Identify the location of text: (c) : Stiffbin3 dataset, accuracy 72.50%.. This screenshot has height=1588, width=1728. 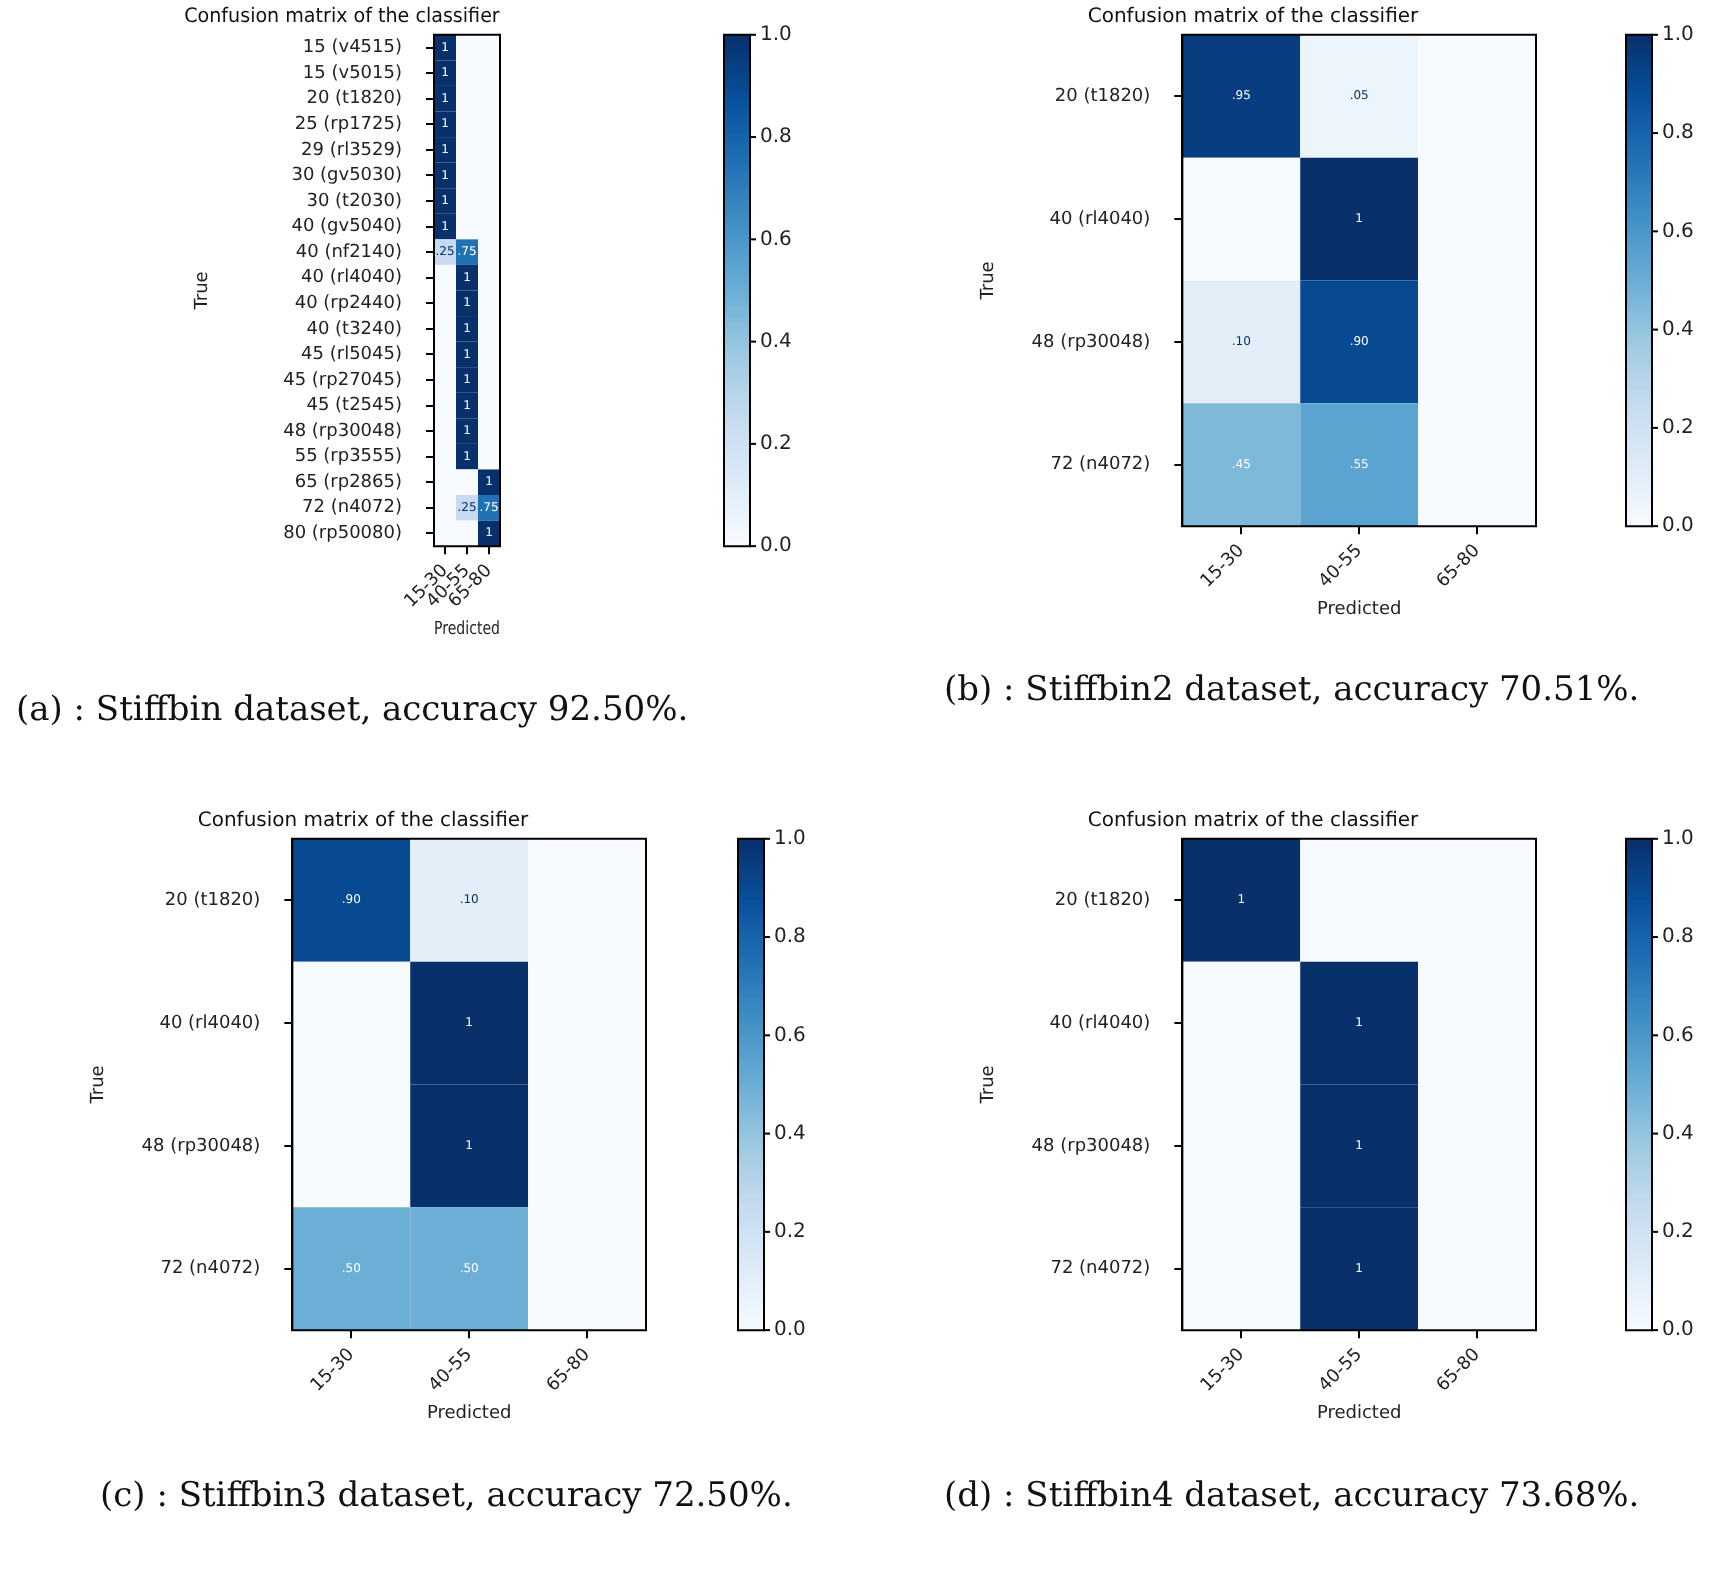
(447, 1496).